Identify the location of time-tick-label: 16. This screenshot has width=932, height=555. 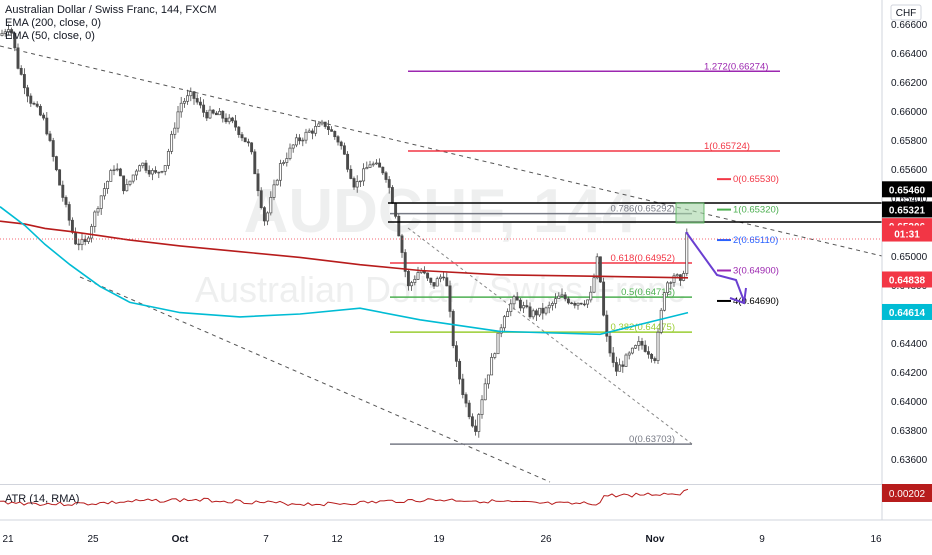
(876, 539).